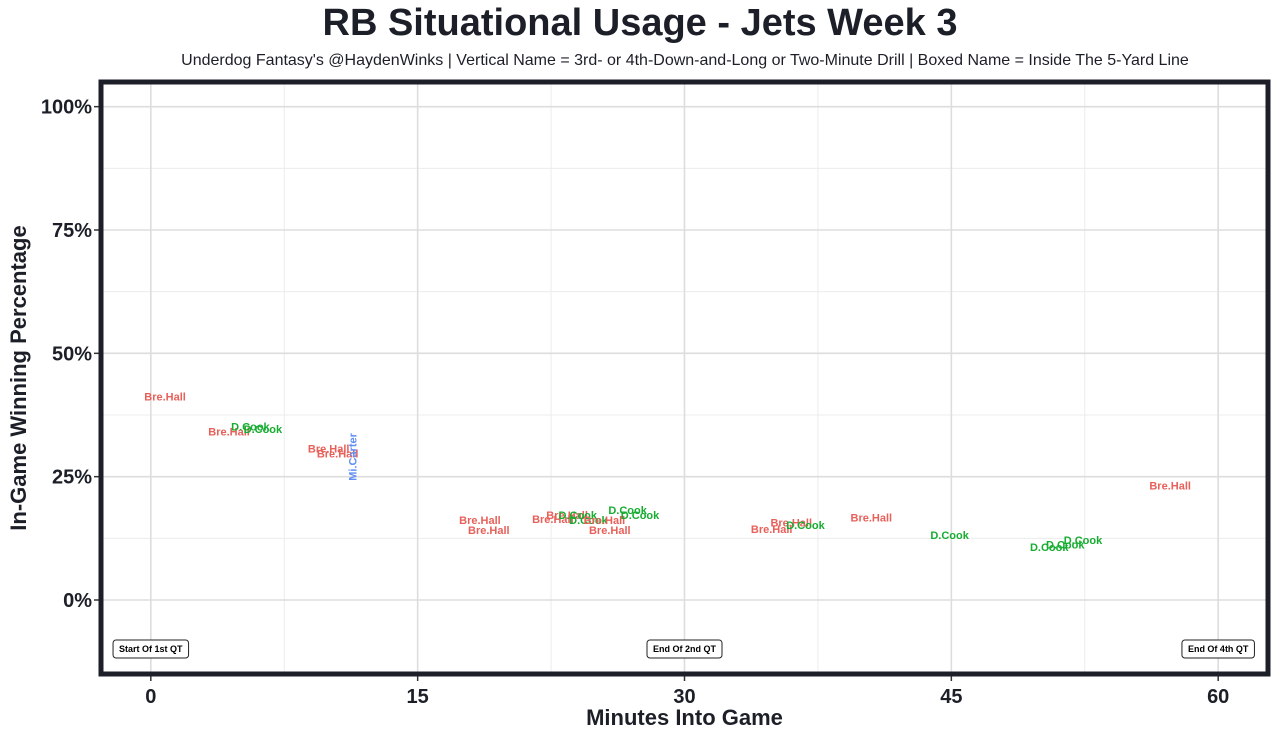  What do you see at coordinates (66, 108) in the screenshot?
I see `y-tick-label: 100%` at bounding box center [66, 108].